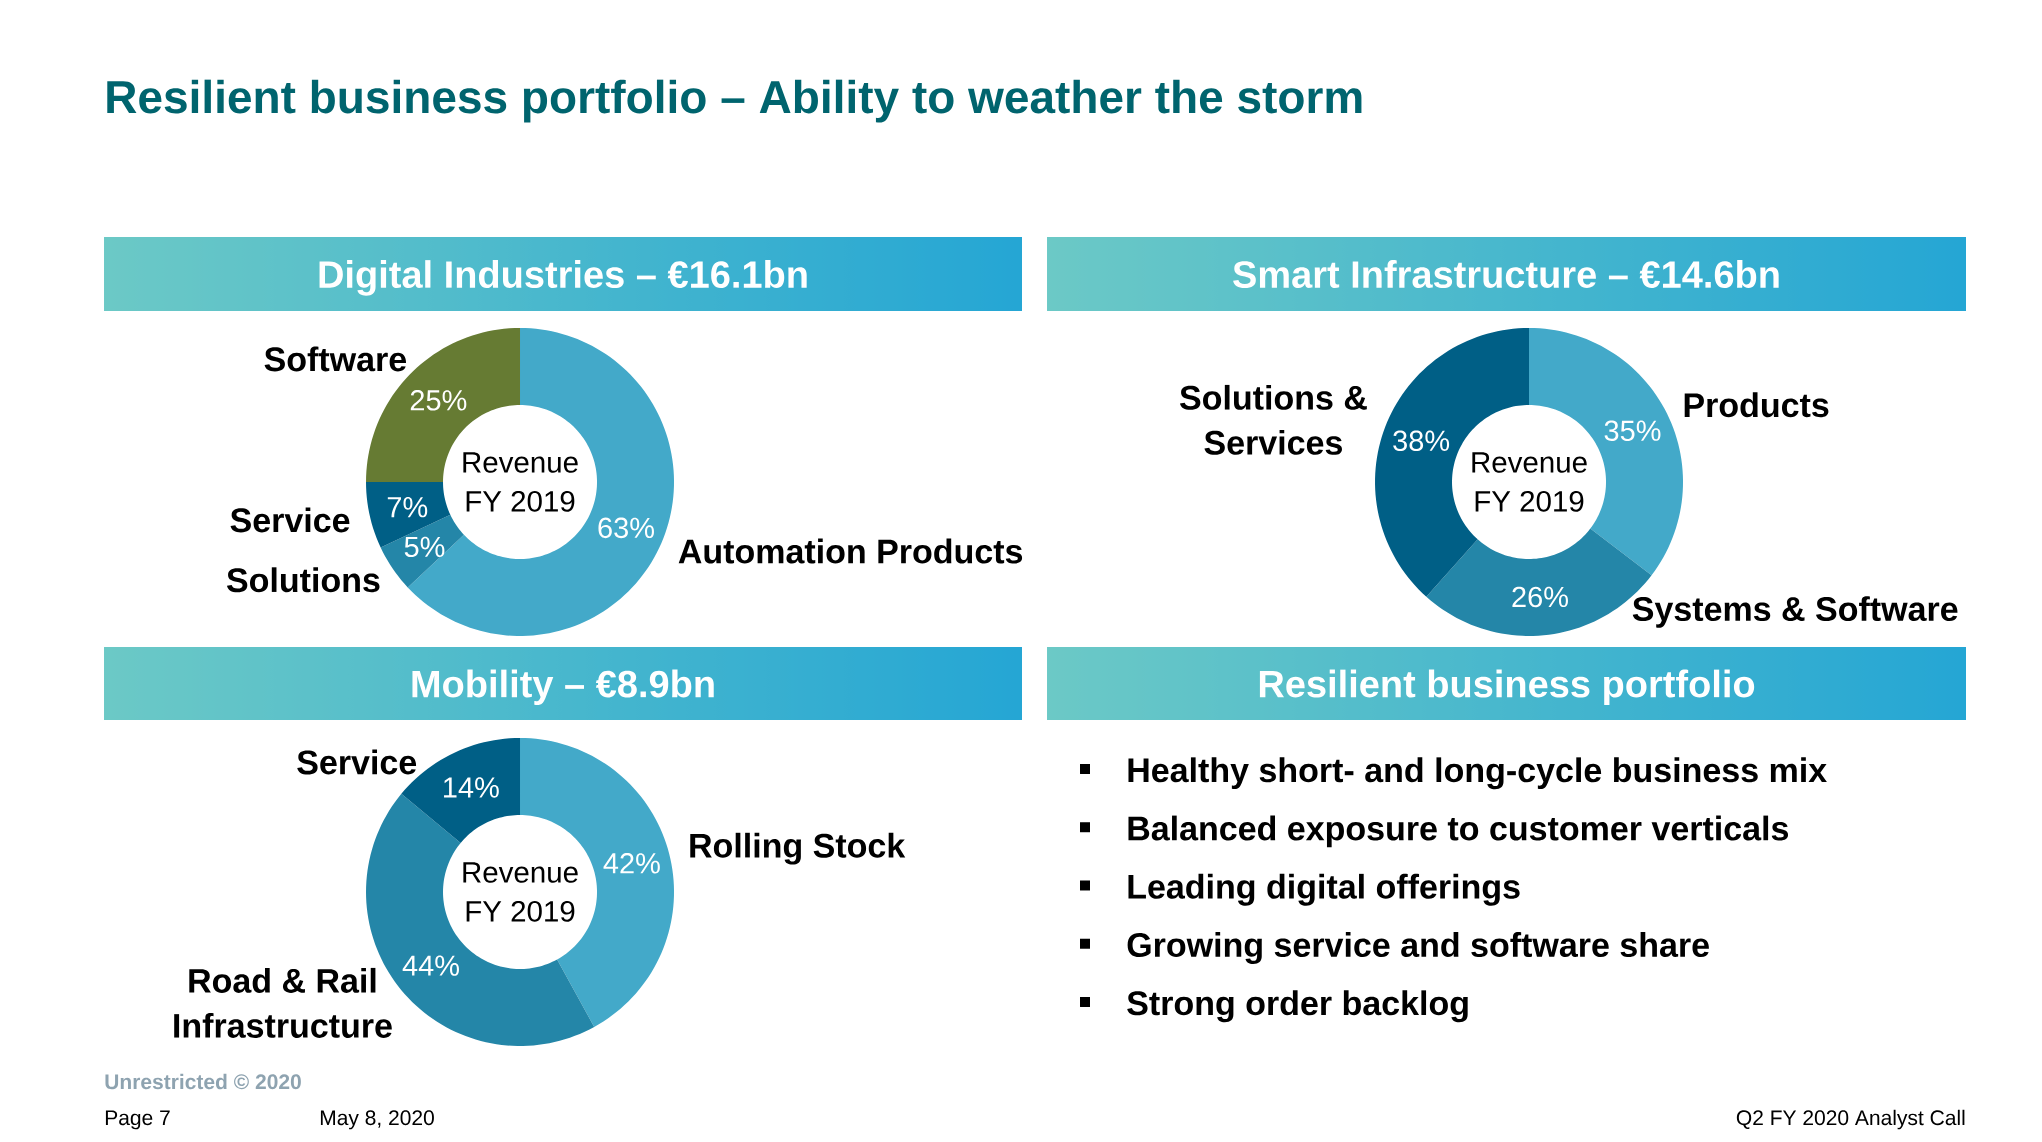  I want to click on data-label: 44%, so click(430, 965).